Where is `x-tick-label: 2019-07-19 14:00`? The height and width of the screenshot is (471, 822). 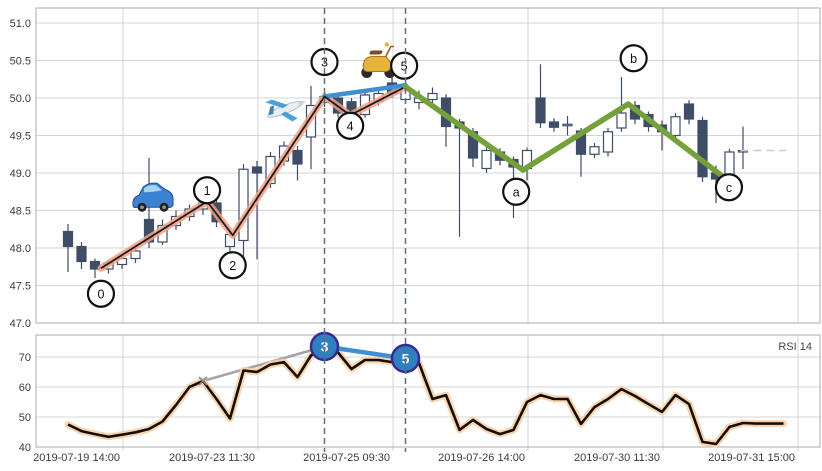 x-tick-label: 2019-07-19 14:00 is located at coordinates (76, 458).